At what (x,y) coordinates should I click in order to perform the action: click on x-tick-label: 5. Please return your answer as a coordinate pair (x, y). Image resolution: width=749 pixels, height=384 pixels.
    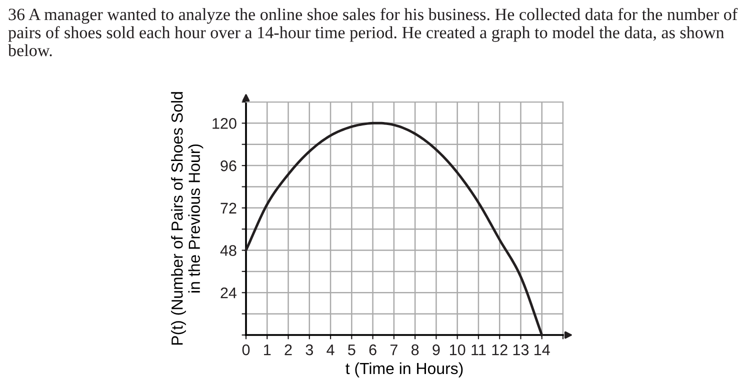
    Looking at the image, I should click on (352, 350).